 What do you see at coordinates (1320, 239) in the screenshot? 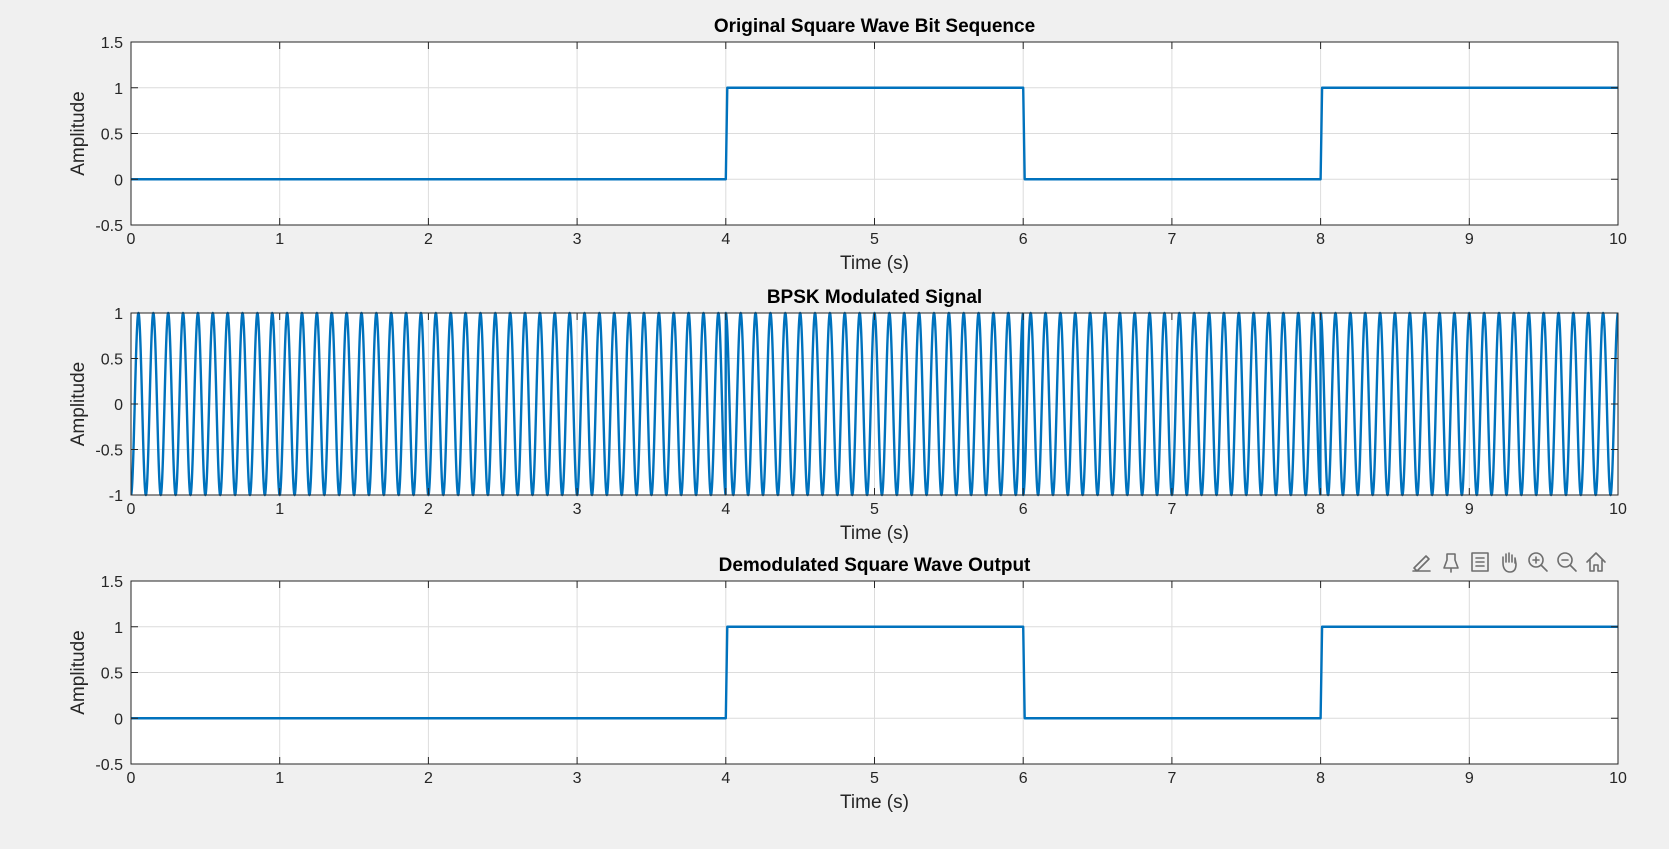
I see `chart-0-x-tick-label: 8` at bounding box center [1320, 239].